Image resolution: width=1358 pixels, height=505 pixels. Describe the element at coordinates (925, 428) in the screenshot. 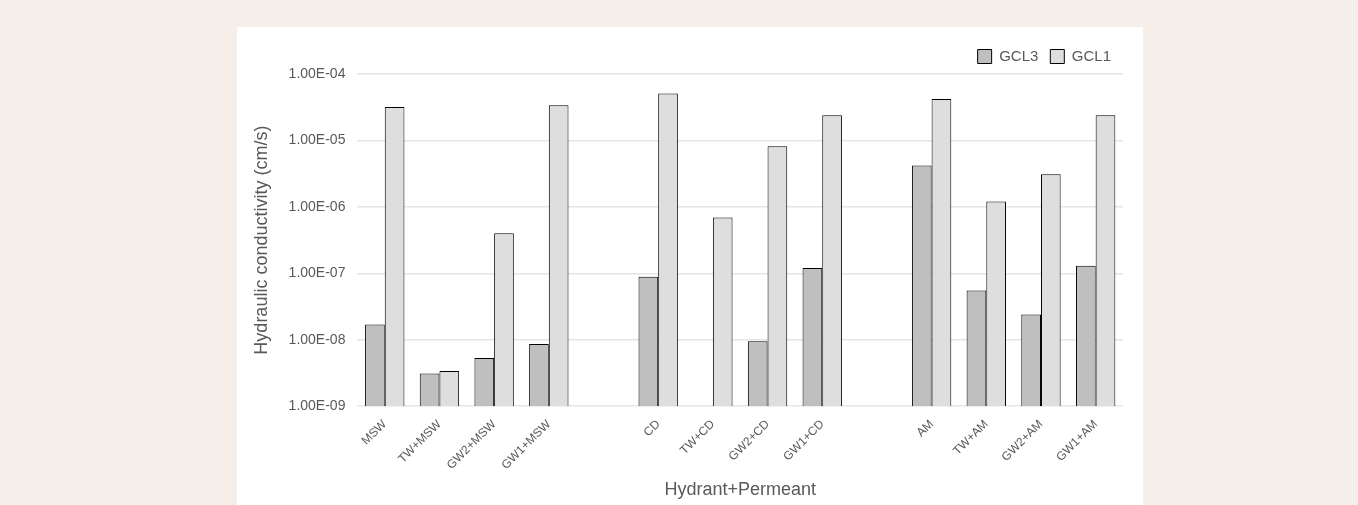

I see `x-tick-label: AM` at that location.